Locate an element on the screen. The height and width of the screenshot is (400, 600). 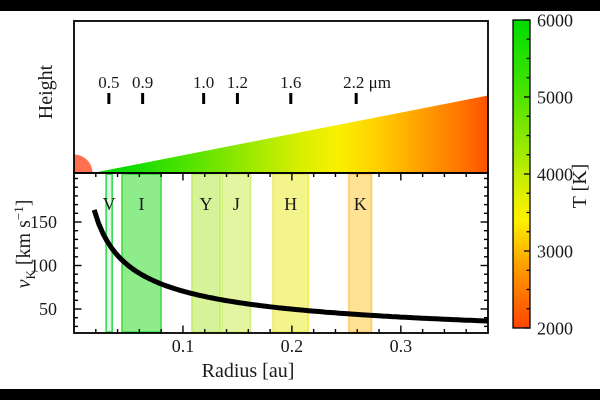
central-star is located at coordinates (83, 163).